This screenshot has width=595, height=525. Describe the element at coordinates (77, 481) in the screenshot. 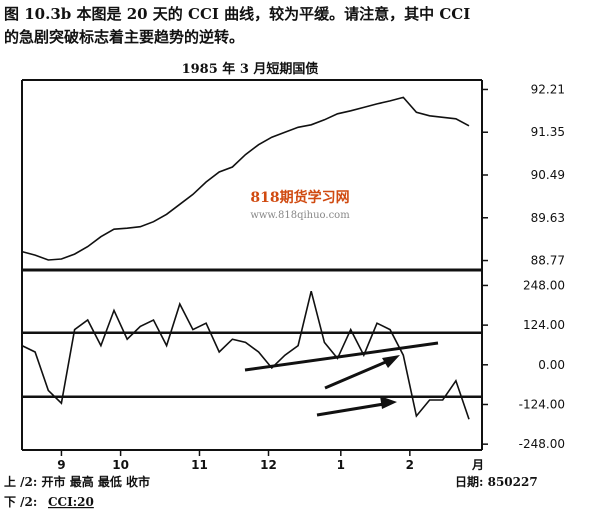

I see `footer-upper: 上 /2: 开市 最高 最低 收市` at that location.